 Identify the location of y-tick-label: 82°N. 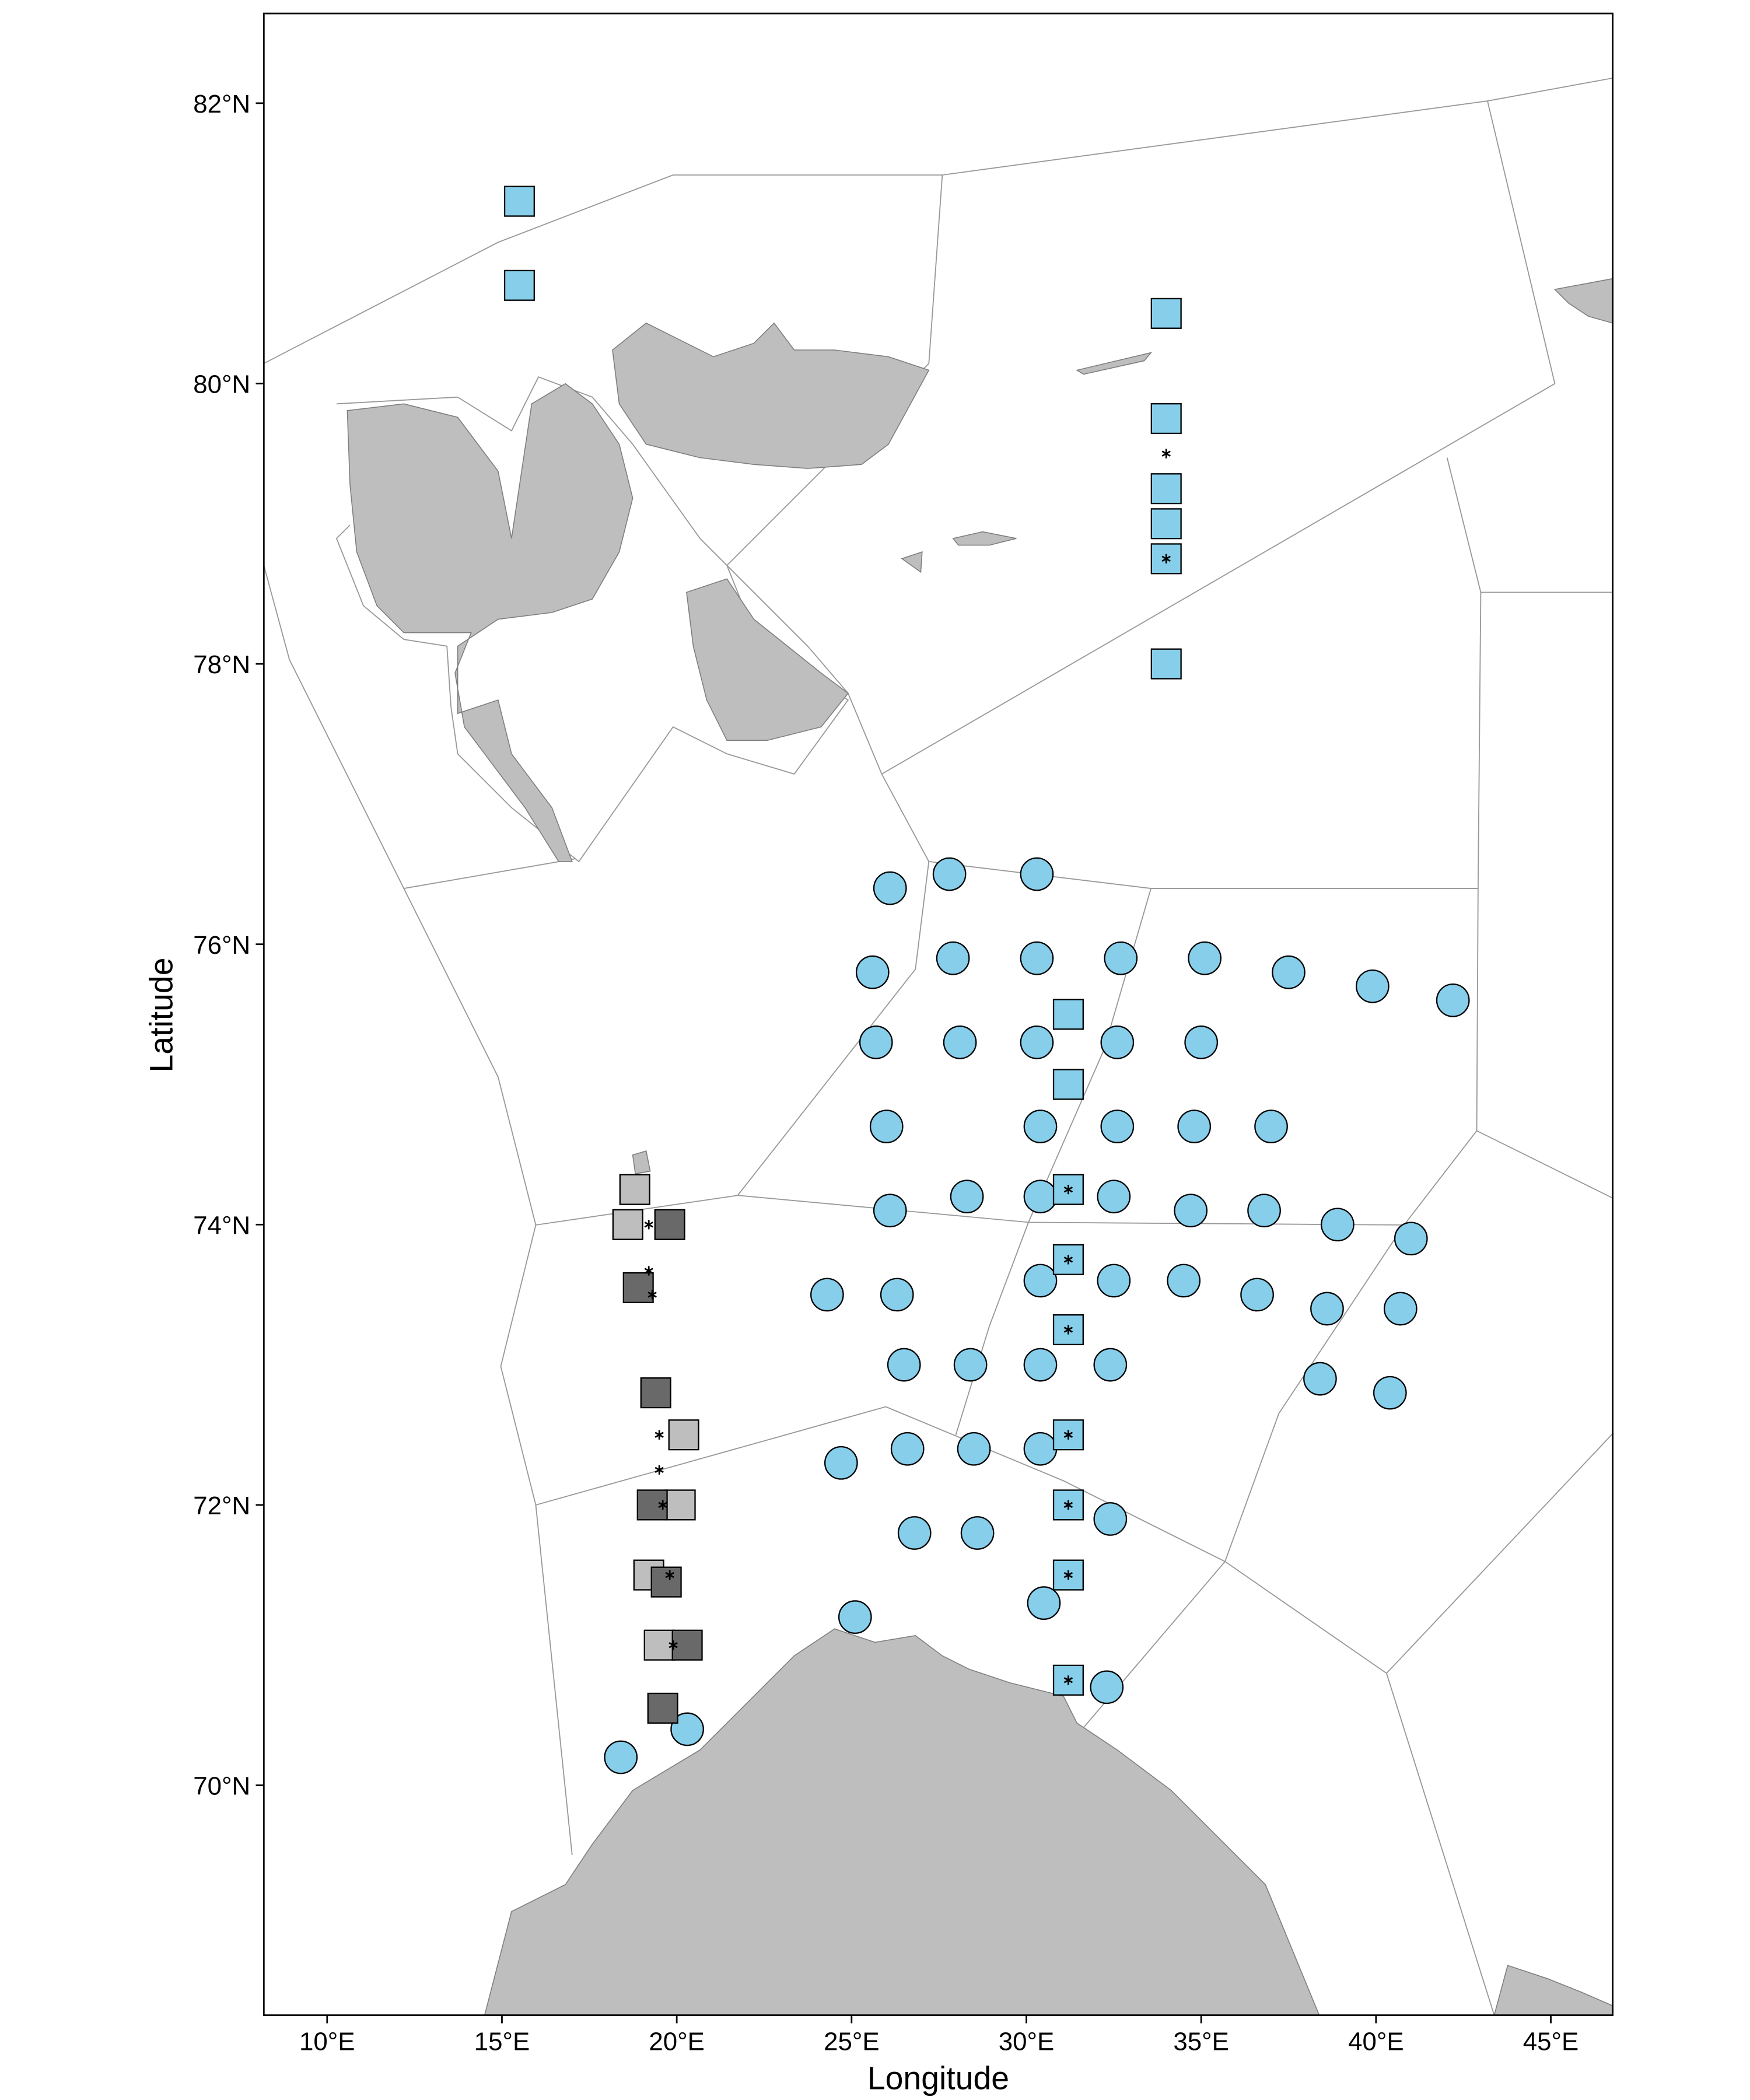
(221, 104).